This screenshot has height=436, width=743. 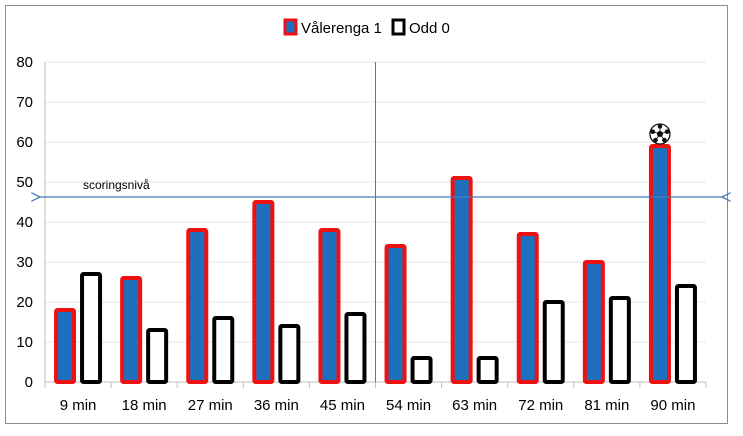 What do you see at coordinates (78, 405) in the screenshot?
I see `x-tick-label: 9 min` at bounding box center [78, 405].